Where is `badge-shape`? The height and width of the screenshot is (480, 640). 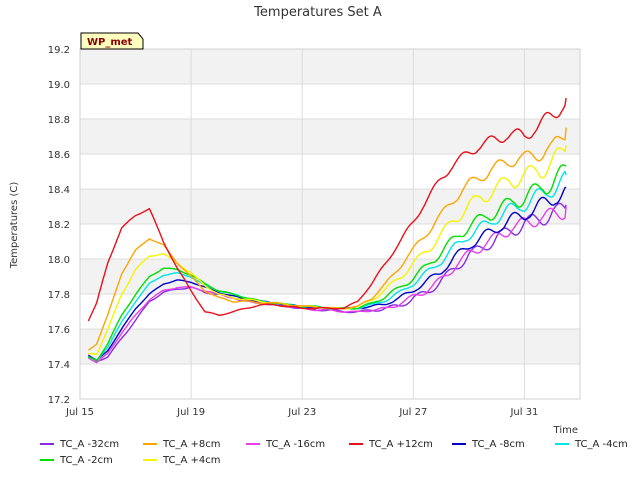 badge-shape is located at coordinates (112, 41).